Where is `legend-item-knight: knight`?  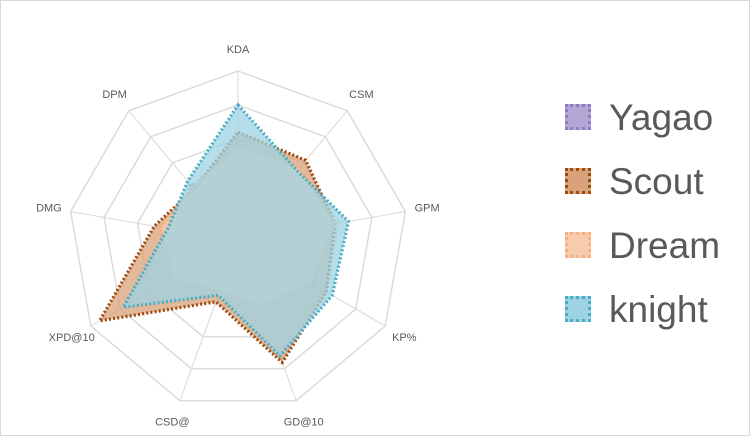 legend-item-knight: knight is located at coordinates (653, 313).